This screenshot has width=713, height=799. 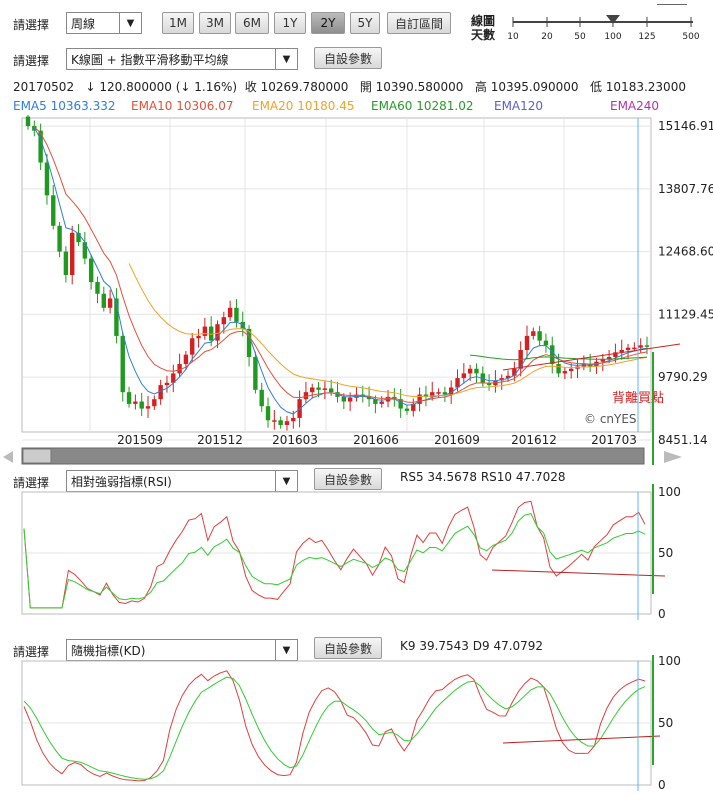 What do you see at coordinates (252, 23) in the screenshot?
I see `range-button-6m: 6M` at bounding box center [252, 23].